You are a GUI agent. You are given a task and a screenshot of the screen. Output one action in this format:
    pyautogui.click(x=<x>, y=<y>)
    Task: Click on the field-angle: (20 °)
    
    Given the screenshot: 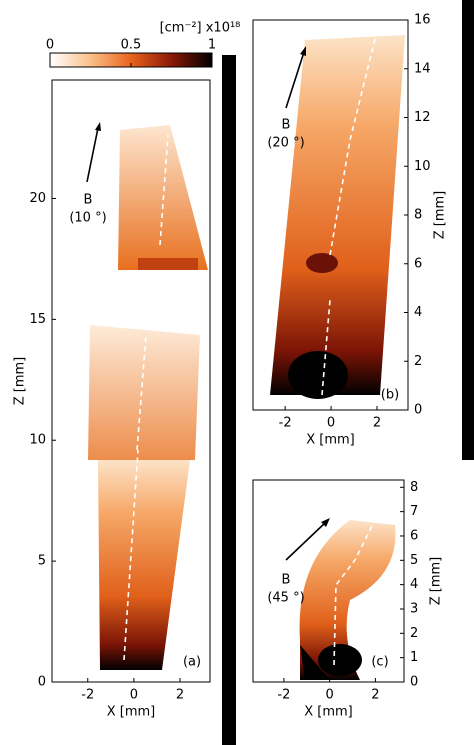 What is the action you would take?
    pyautogui.click(x=285, y=143)
    